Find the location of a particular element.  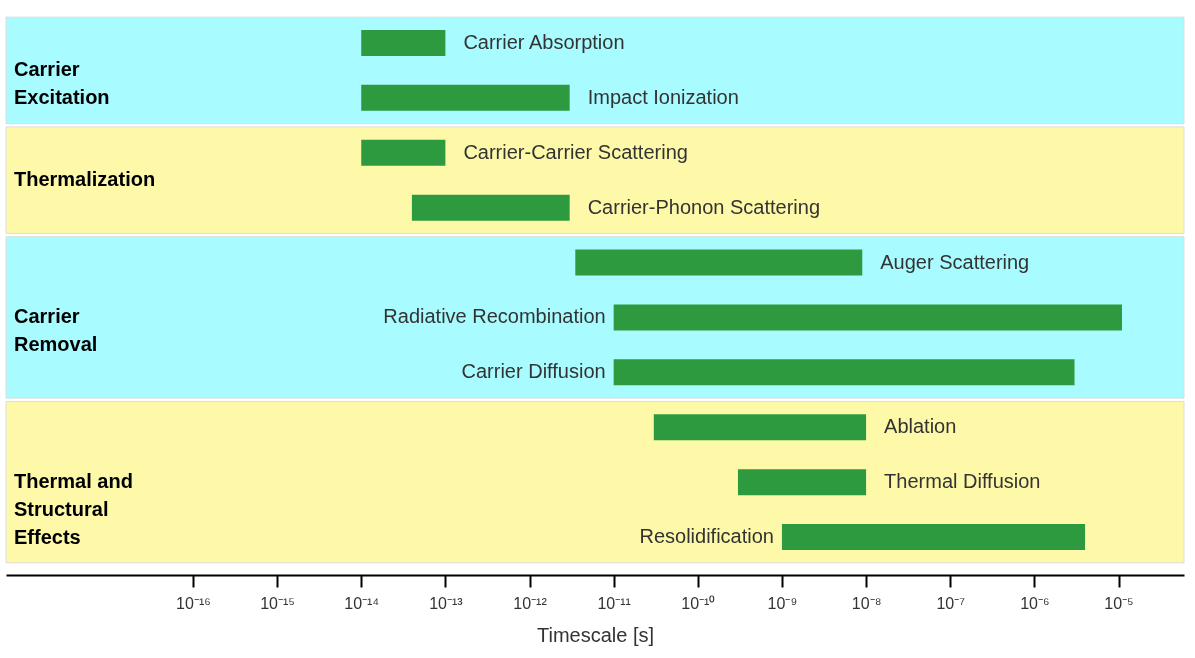

x-axis-title: Timescale [s] is located at coordinates (595, 634).